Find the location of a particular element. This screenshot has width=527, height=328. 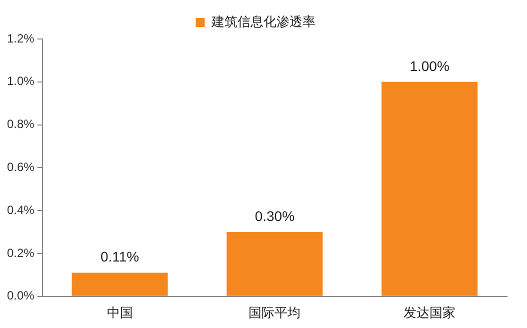

x-tick-label: 国际平均 is located at coordinates (274, 312).